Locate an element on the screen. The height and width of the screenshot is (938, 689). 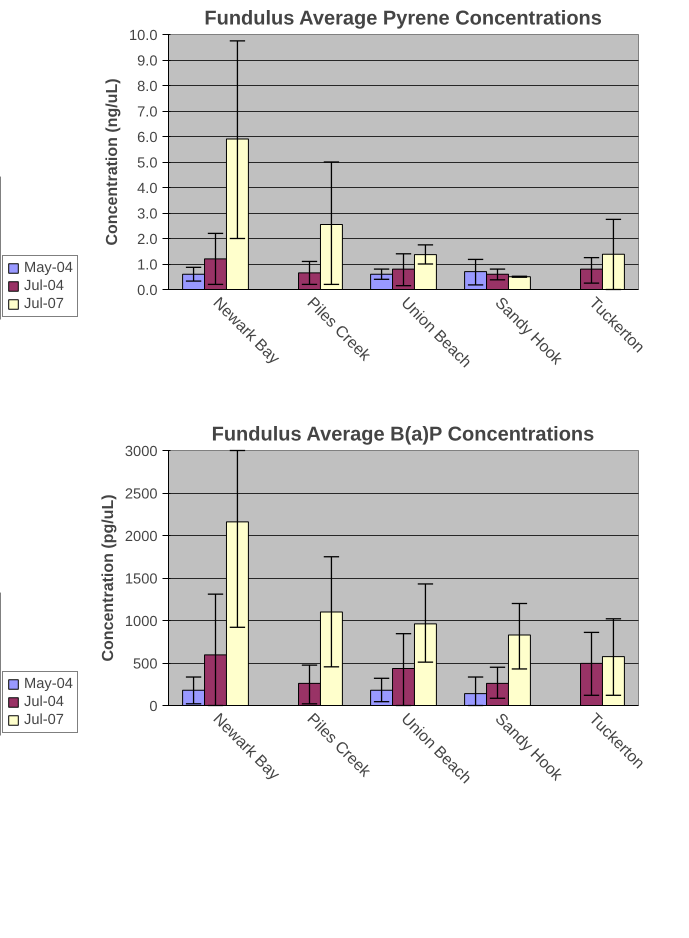
y-tick-label: 2000 is located at coordinates (141, 537).